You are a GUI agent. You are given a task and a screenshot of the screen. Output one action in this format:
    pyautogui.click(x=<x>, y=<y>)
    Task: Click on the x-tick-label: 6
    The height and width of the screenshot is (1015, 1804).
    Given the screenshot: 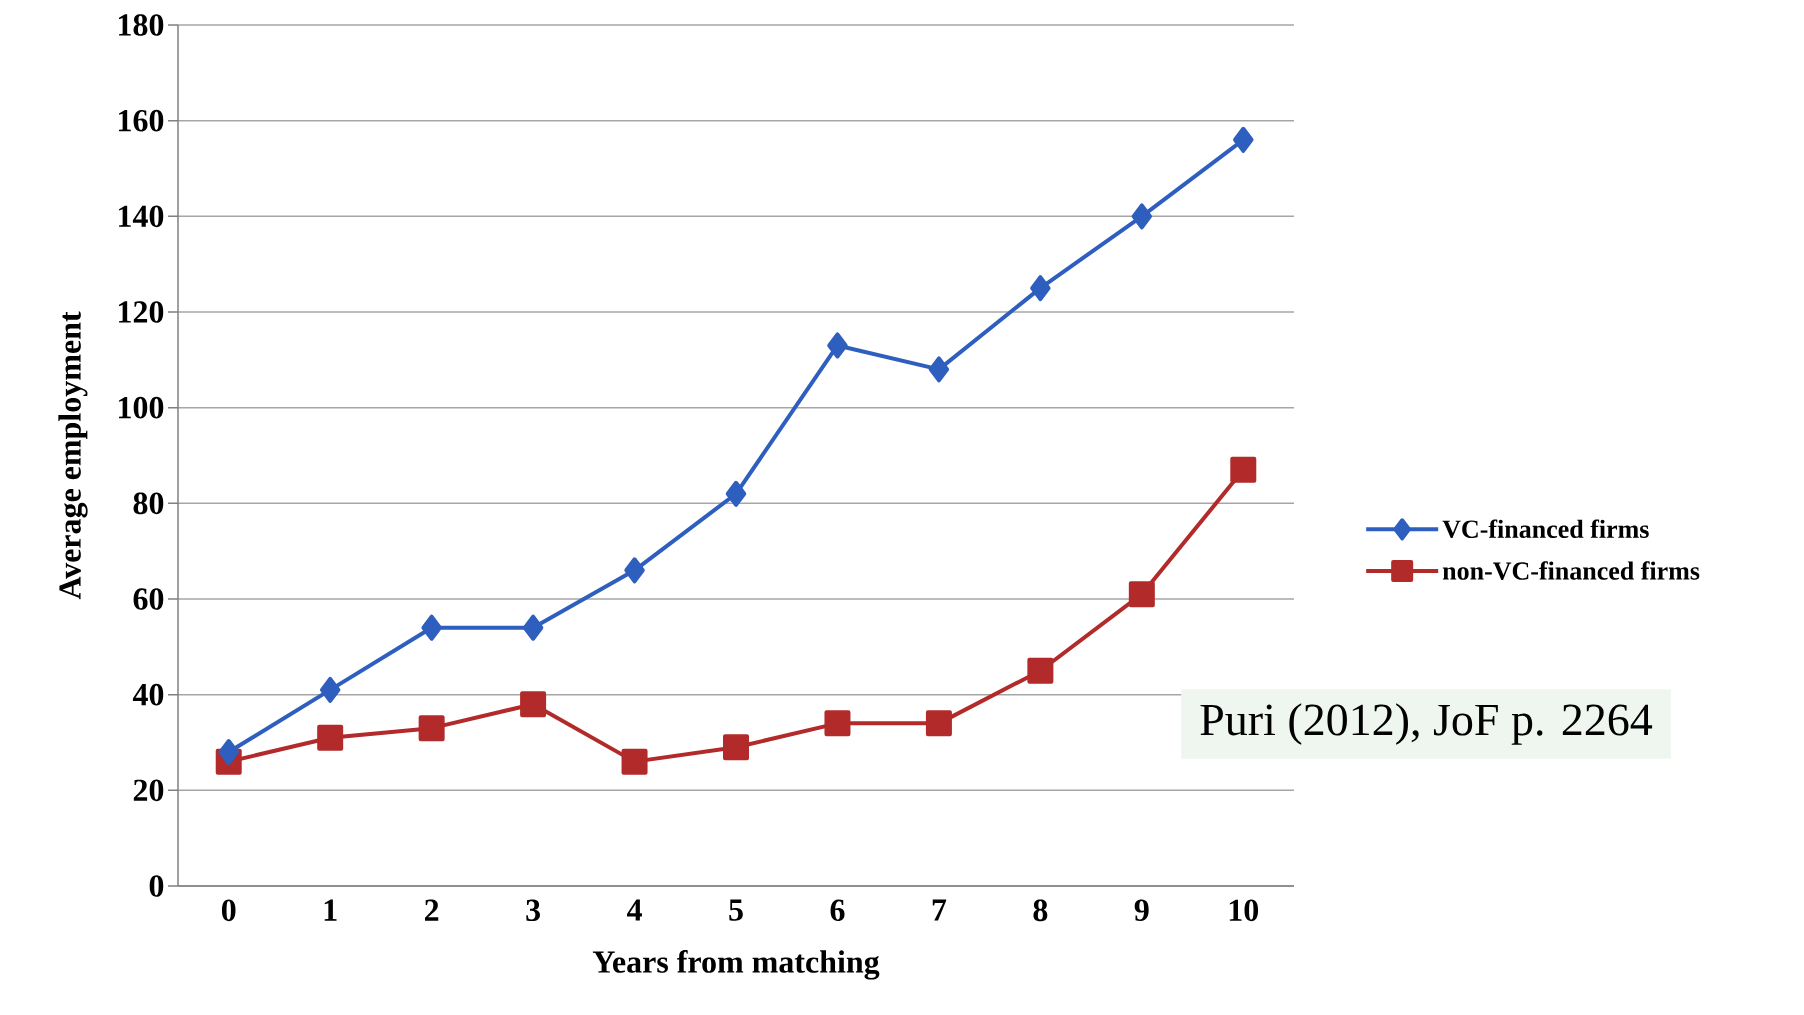 What is the action you would take?
    pyautogui.click(x=837, y=910)
    